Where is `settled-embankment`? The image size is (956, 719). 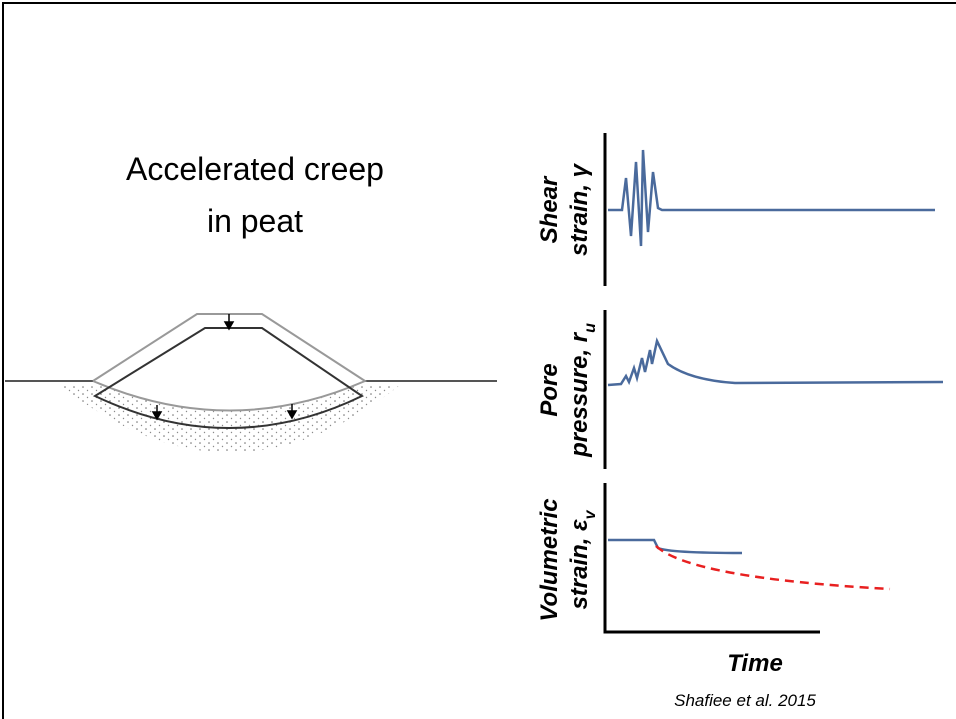
settled-embankment is located at coordinates (228, 378).